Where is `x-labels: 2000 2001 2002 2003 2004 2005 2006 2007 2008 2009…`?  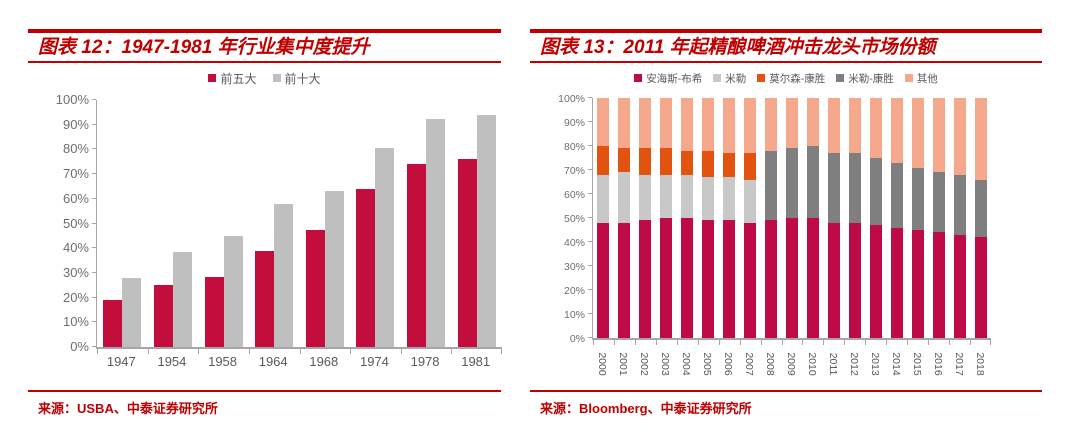
x-labels: 2000 2001 2002 2003 2004 2005 2006 2007 2008 2009… is located at coordinates (786, 364).